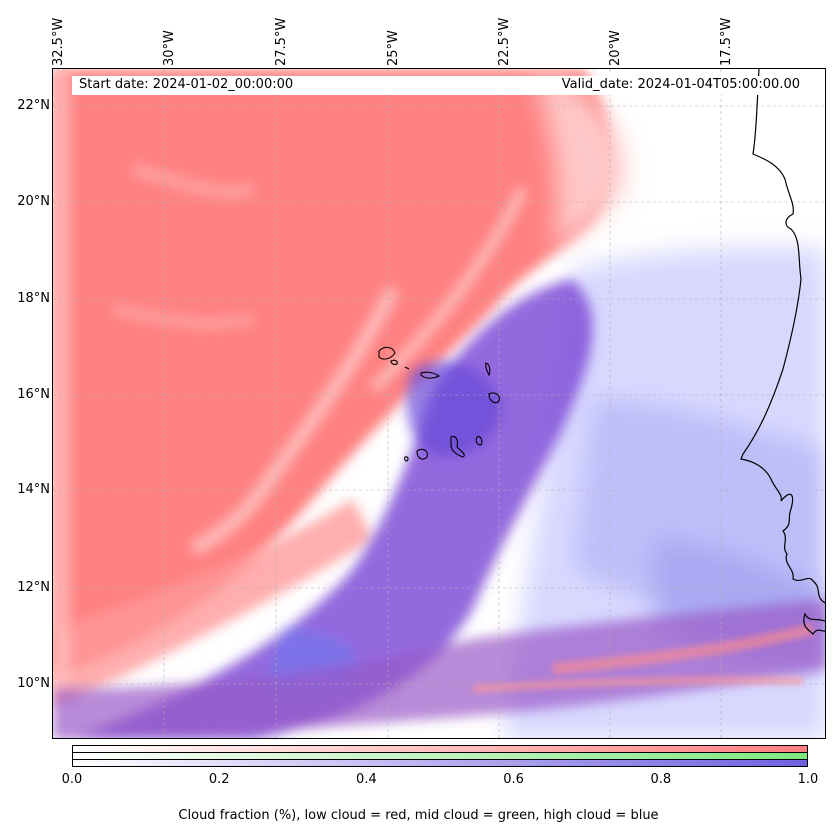 Image resolution: width=837 pixels, height=836 pixels. What do you see at coordinates (33, 394) in the screenshot?
I see `lat-label-16n: 16°N` at bounding box center [33, 394].